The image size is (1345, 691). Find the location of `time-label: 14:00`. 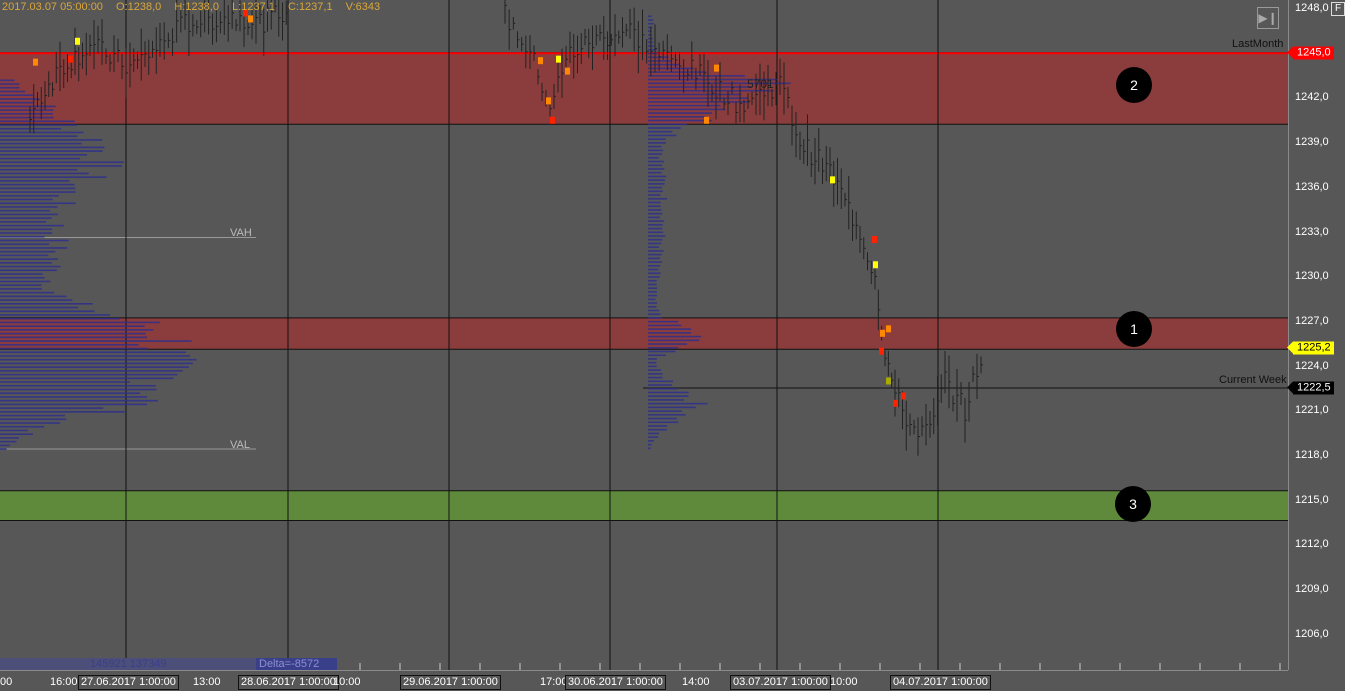

time-label: 14:00 is located at coordinates (696, 682).